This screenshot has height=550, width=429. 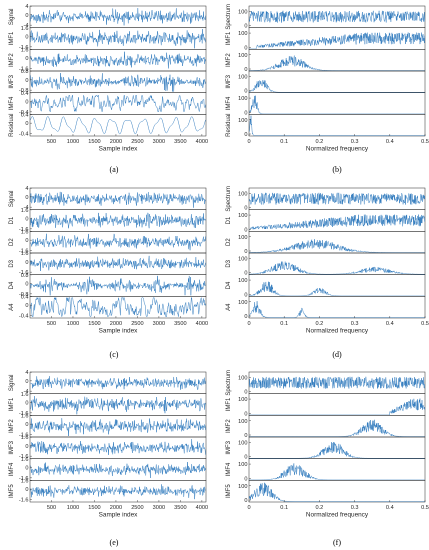 What do you see at coordinates (229, 124) in the screenshot?
I see `row-label: Residual` at bounding box center [229, 124].